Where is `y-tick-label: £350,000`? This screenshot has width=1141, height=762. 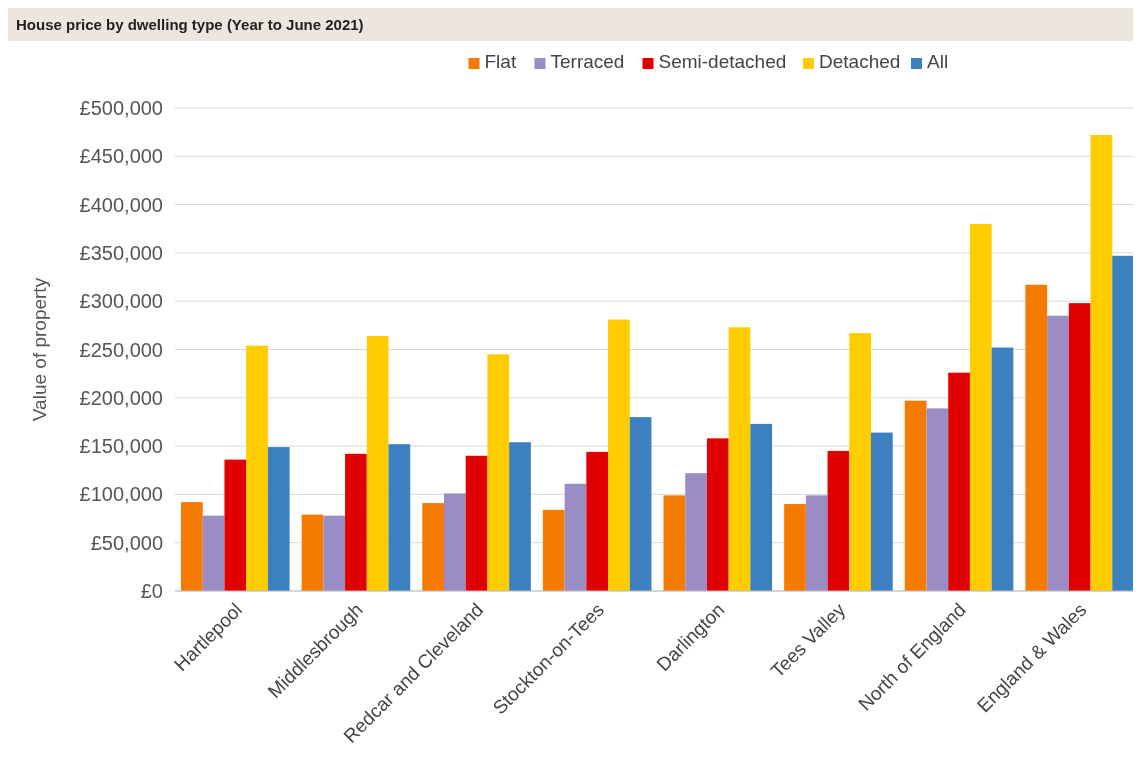
y-tick-label: £350,000 is located at coordinates (121, 252).